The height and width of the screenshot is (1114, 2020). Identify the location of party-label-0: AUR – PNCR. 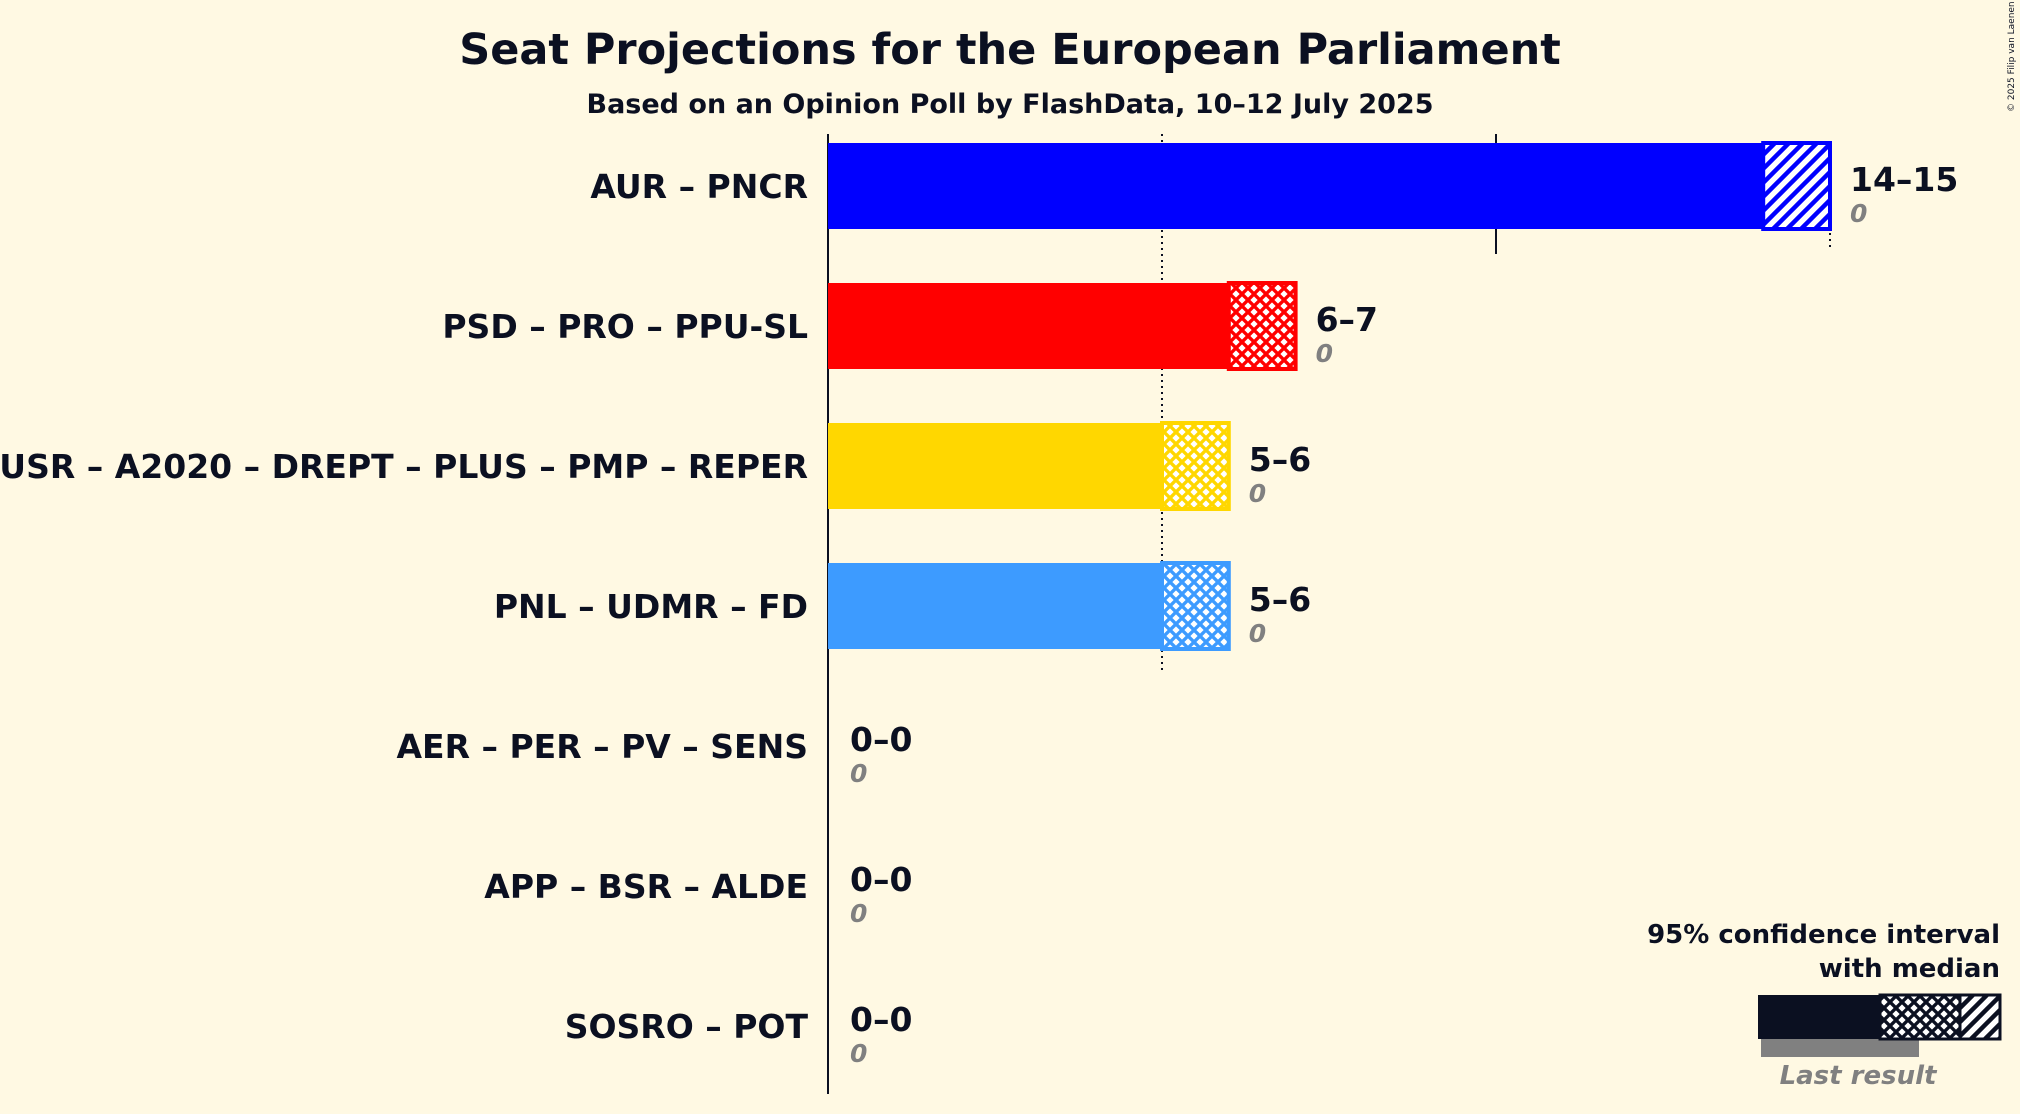
(699, 186).